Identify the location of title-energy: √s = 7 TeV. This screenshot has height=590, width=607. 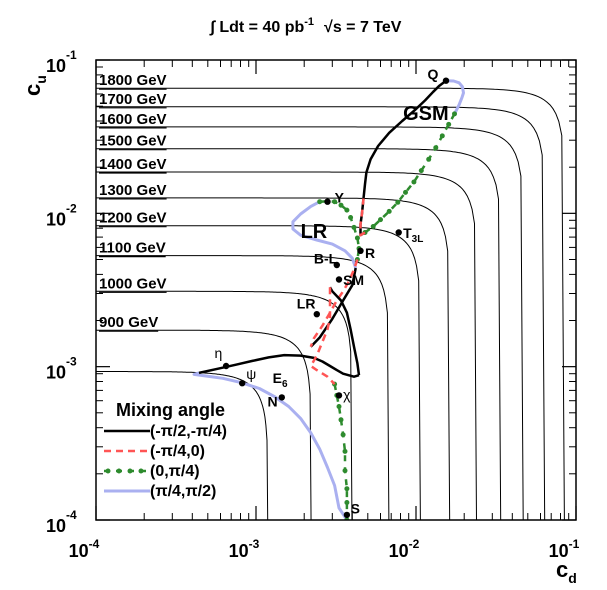
(363, 27).